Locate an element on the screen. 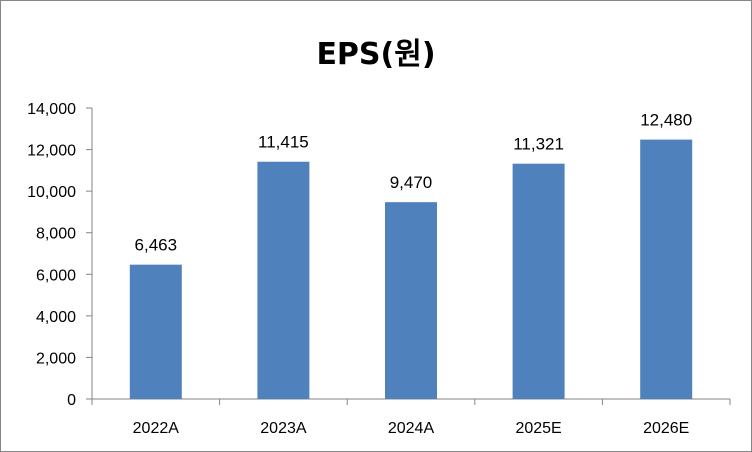 The image size is (752, 452). y-tick-label: 2,000 is located at coordinates (56, 358).